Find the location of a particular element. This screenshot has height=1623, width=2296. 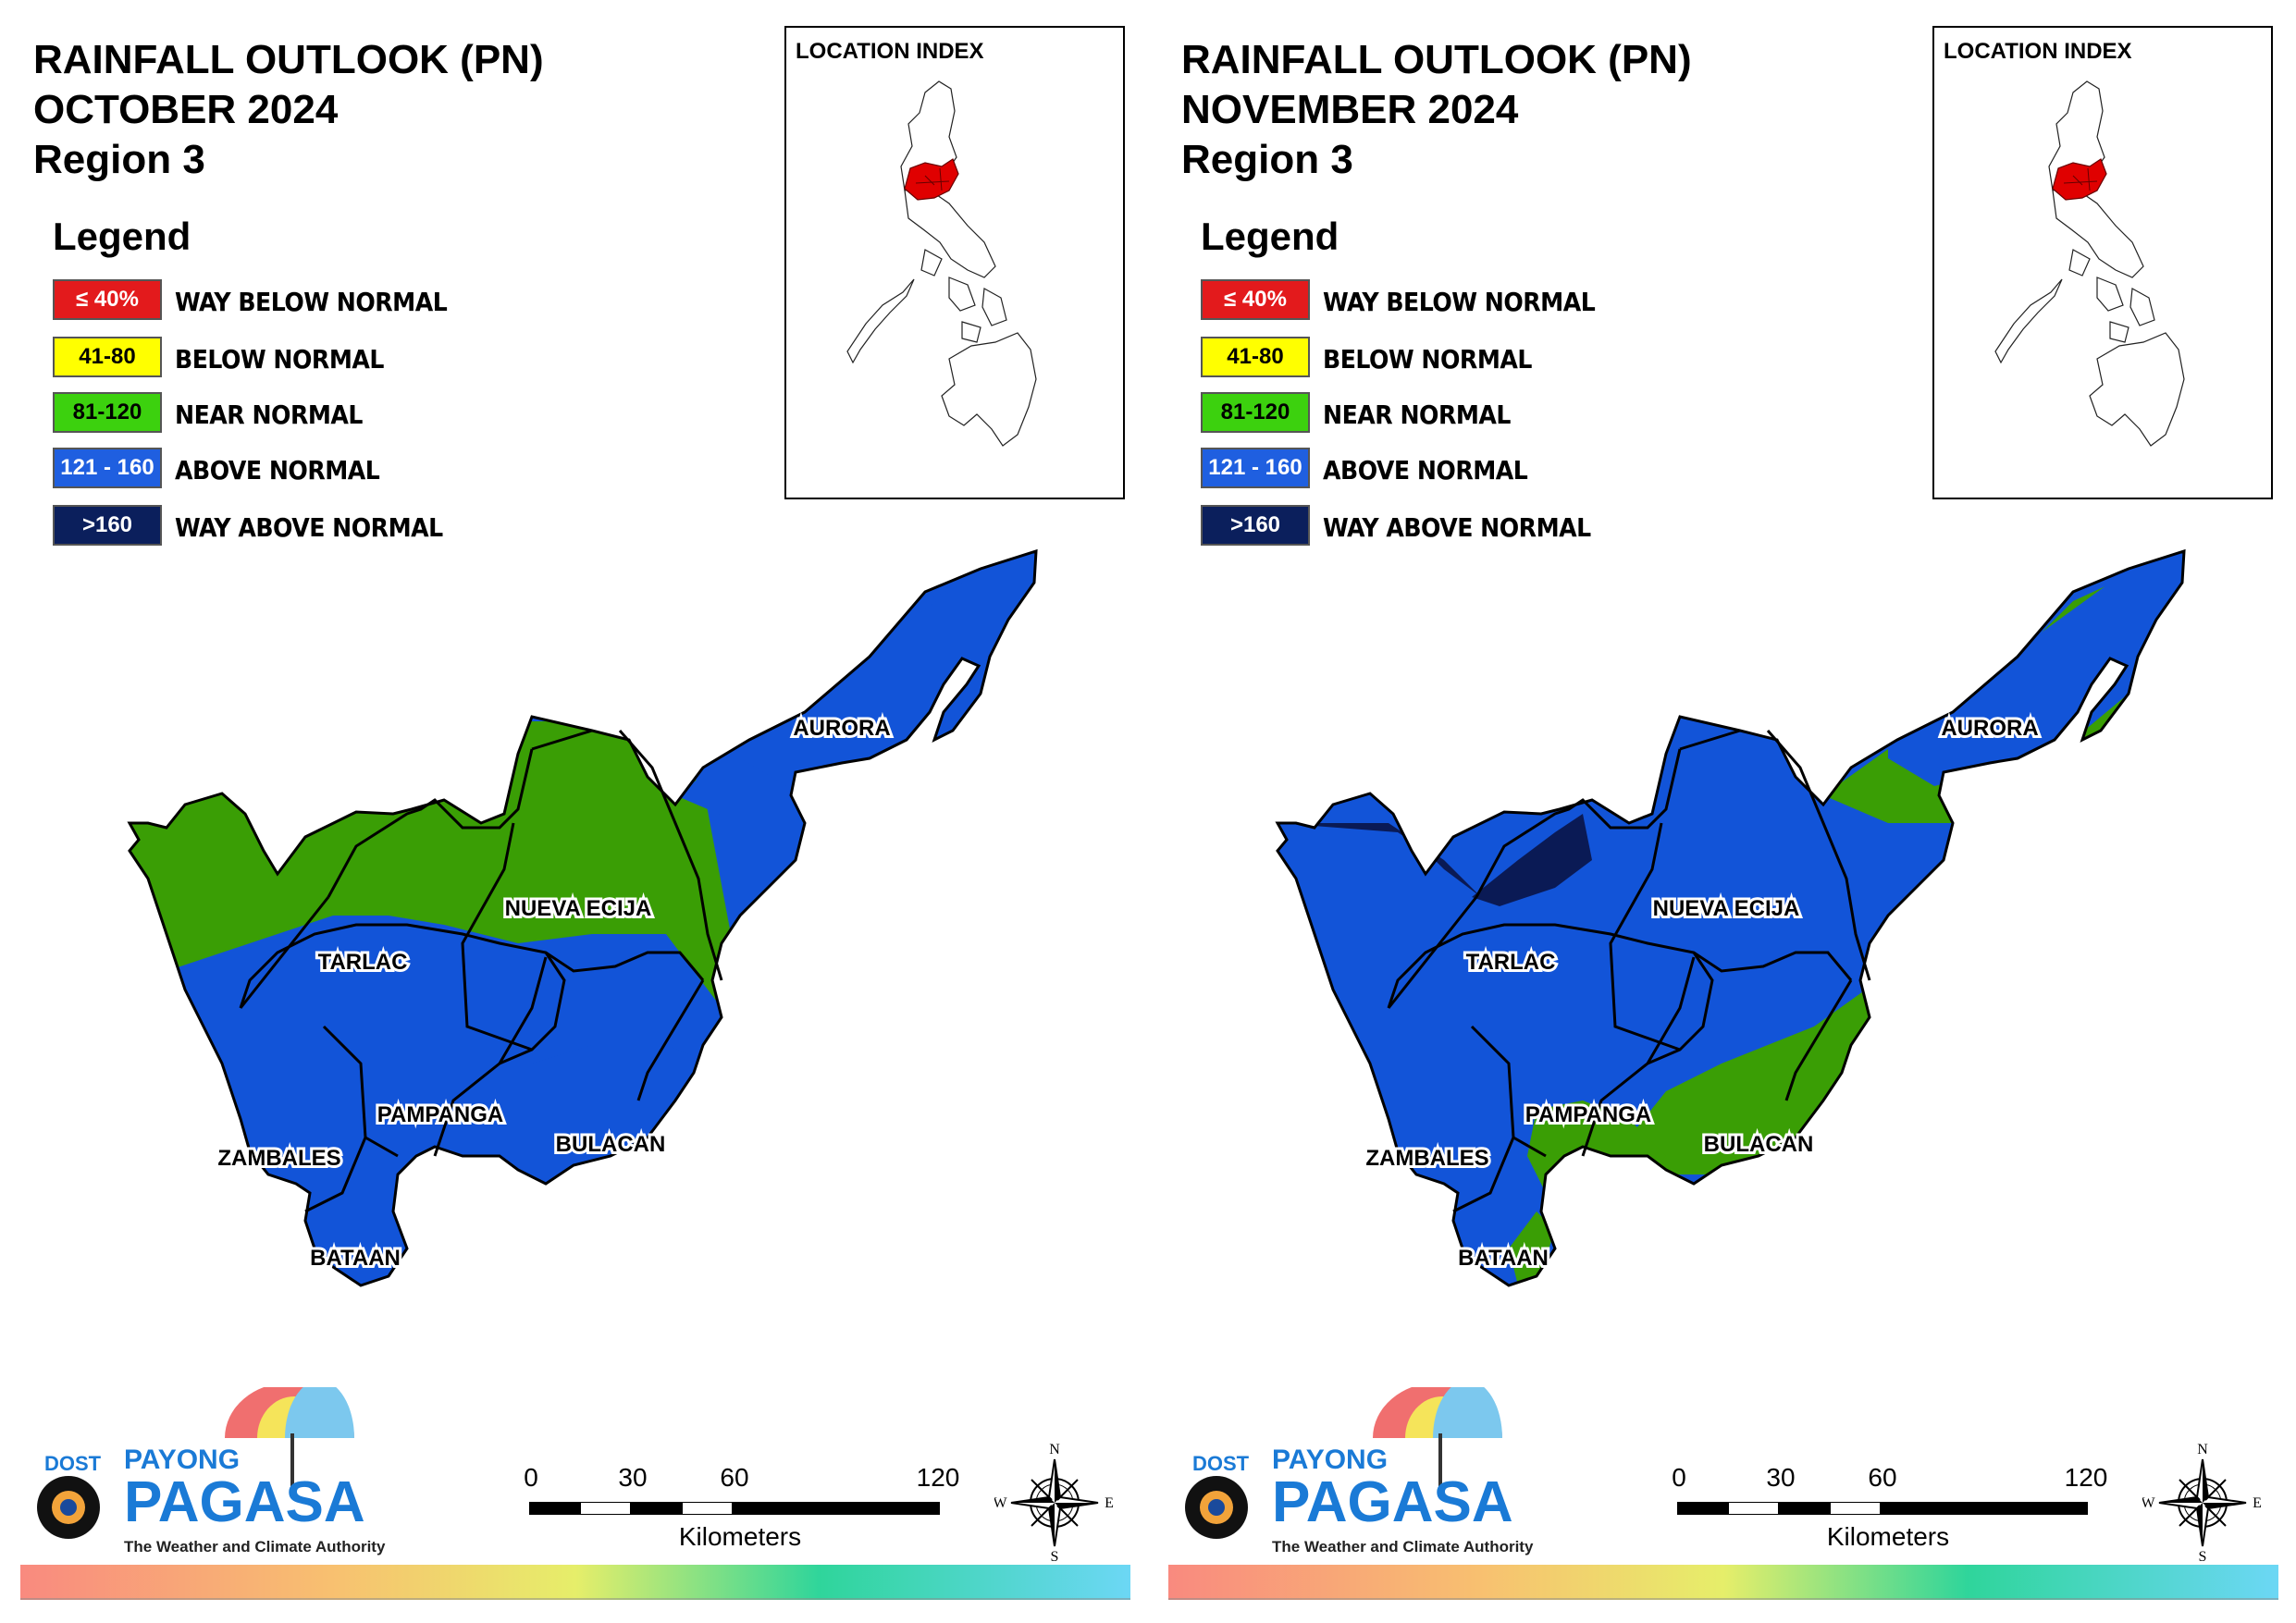

legend-label: WAY BELOW NORMAL is located at coordinates (1459, 302).